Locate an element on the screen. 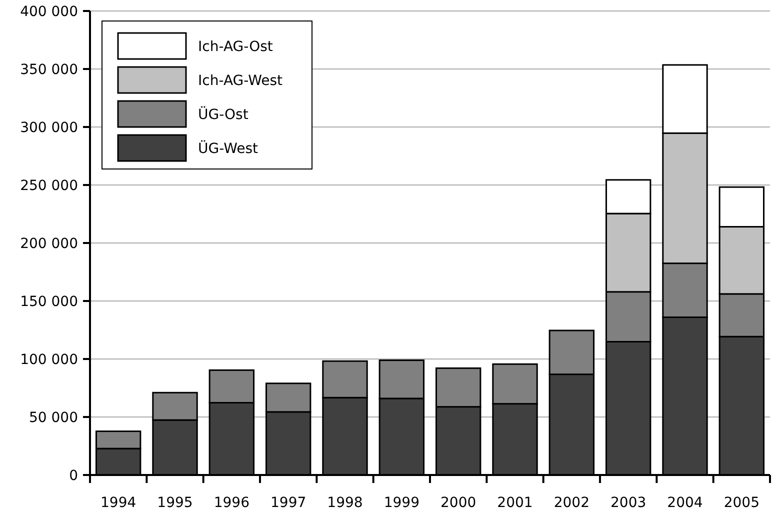 The height and width of the screenshot is (521, 774). x-tick-label: 1994 is located at coordinates (118, 503).